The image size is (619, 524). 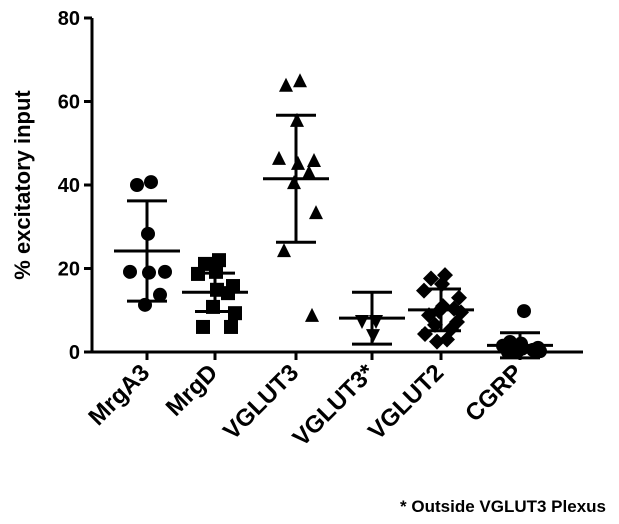 I want to click on x-tick-label: VGLUT2, so click(x=406, y=402).